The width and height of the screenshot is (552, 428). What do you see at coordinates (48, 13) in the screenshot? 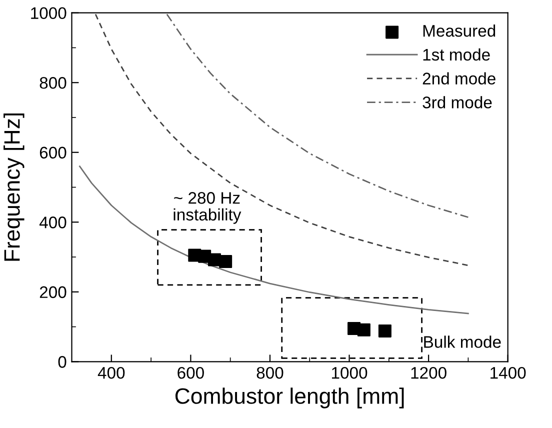
I see `y-tick-label: 1000` at bounding box center [48, 13].